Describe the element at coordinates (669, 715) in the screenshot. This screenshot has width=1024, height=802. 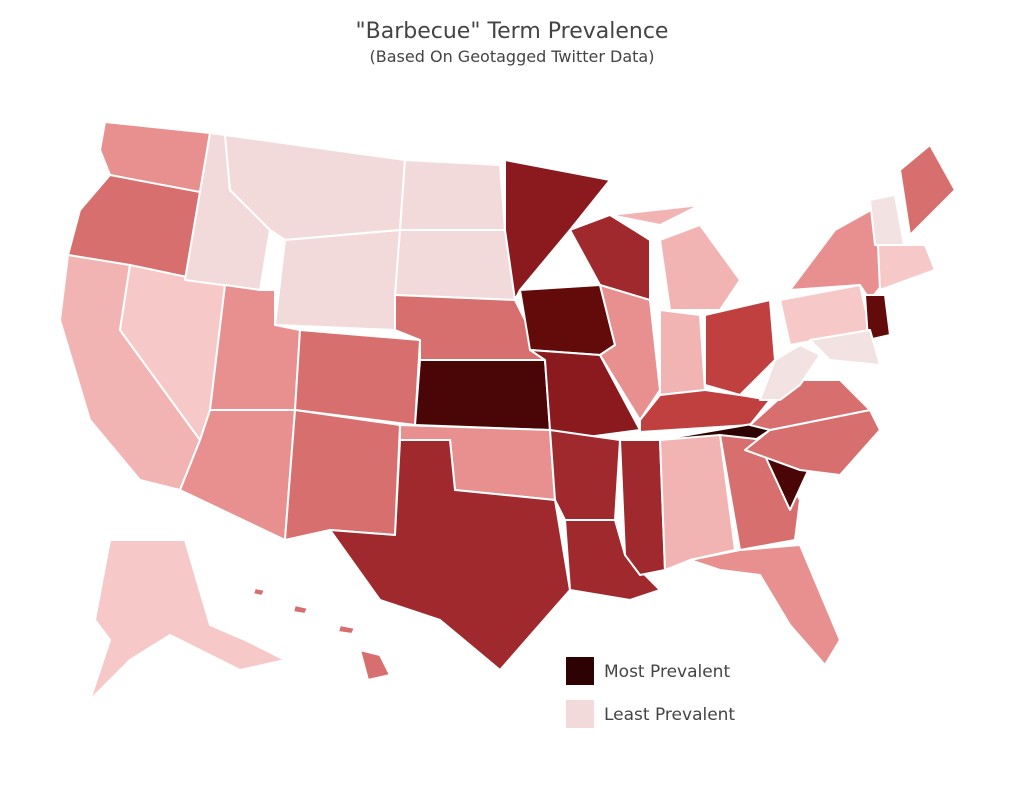
I see `legend-label: Least Prevalent` at that location.